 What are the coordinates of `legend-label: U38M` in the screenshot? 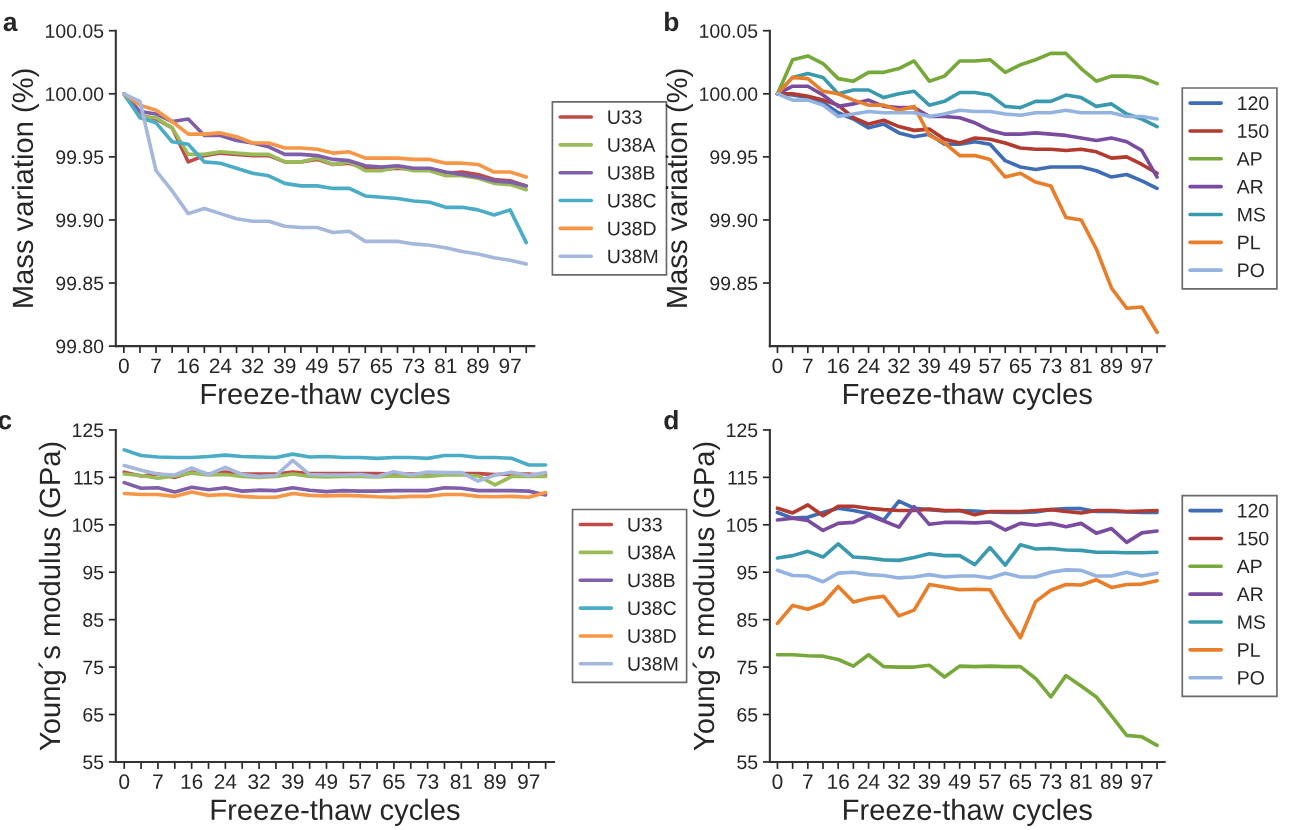 It's located at (653, 664).